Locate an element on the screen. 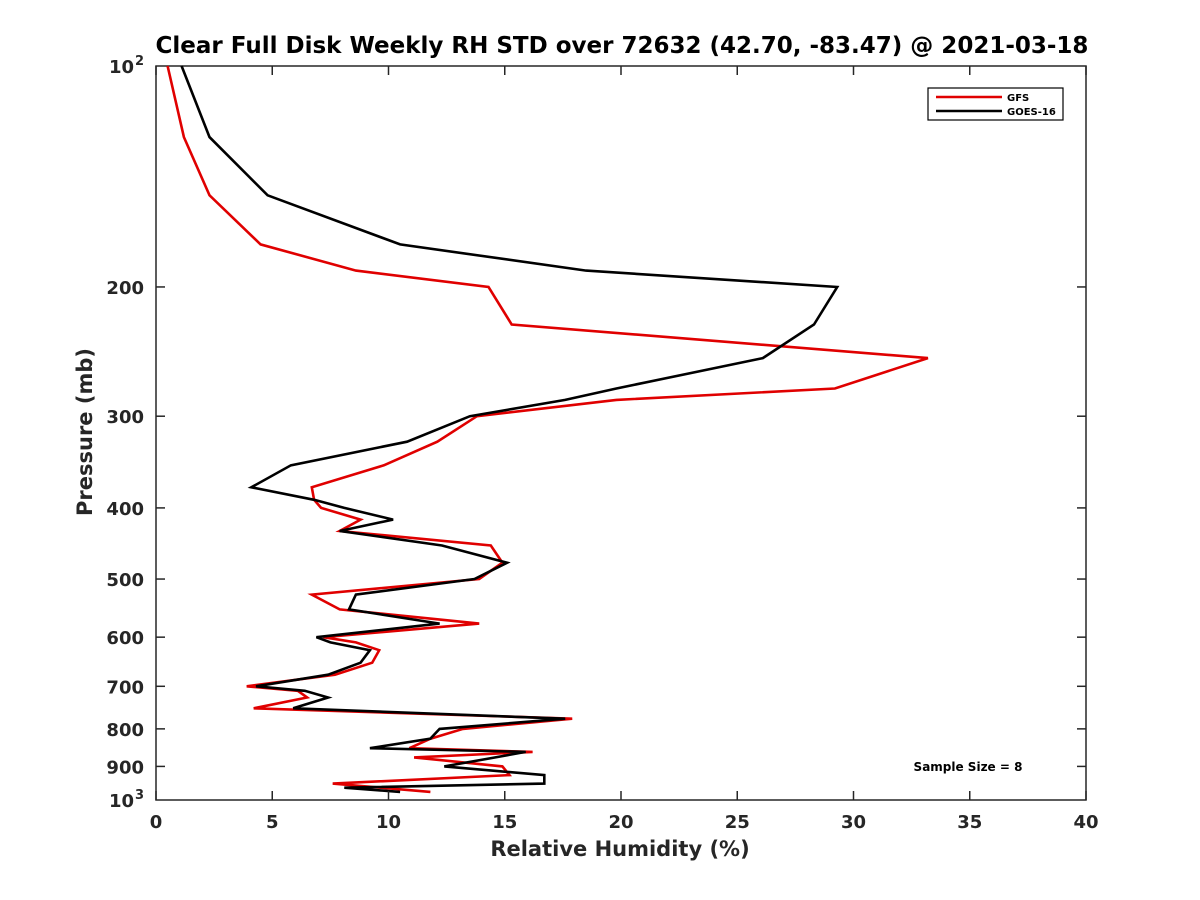 The image size is (1200, 900). legend-label: GFS is located at coordinates (1018, 98).